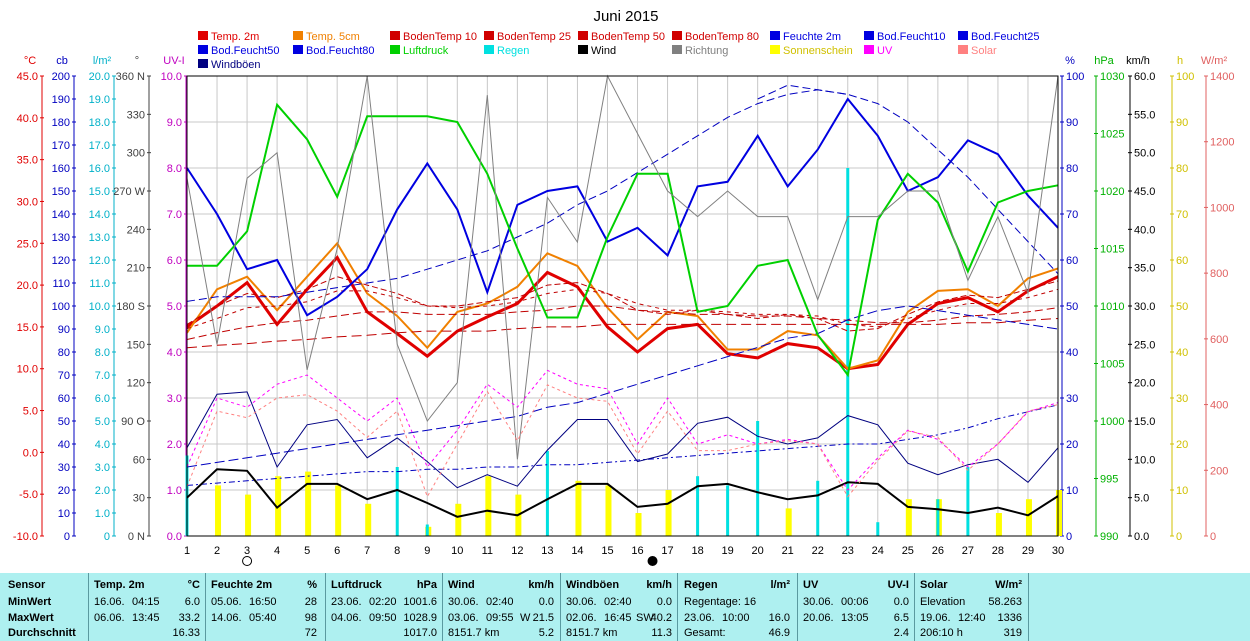 The width and height of the screenshot is (1250, 641). What do you see at coordinates (129, 192) in the screenshot?
I see `axis-tick-label: 270 W` at bounding box center [129, 192].